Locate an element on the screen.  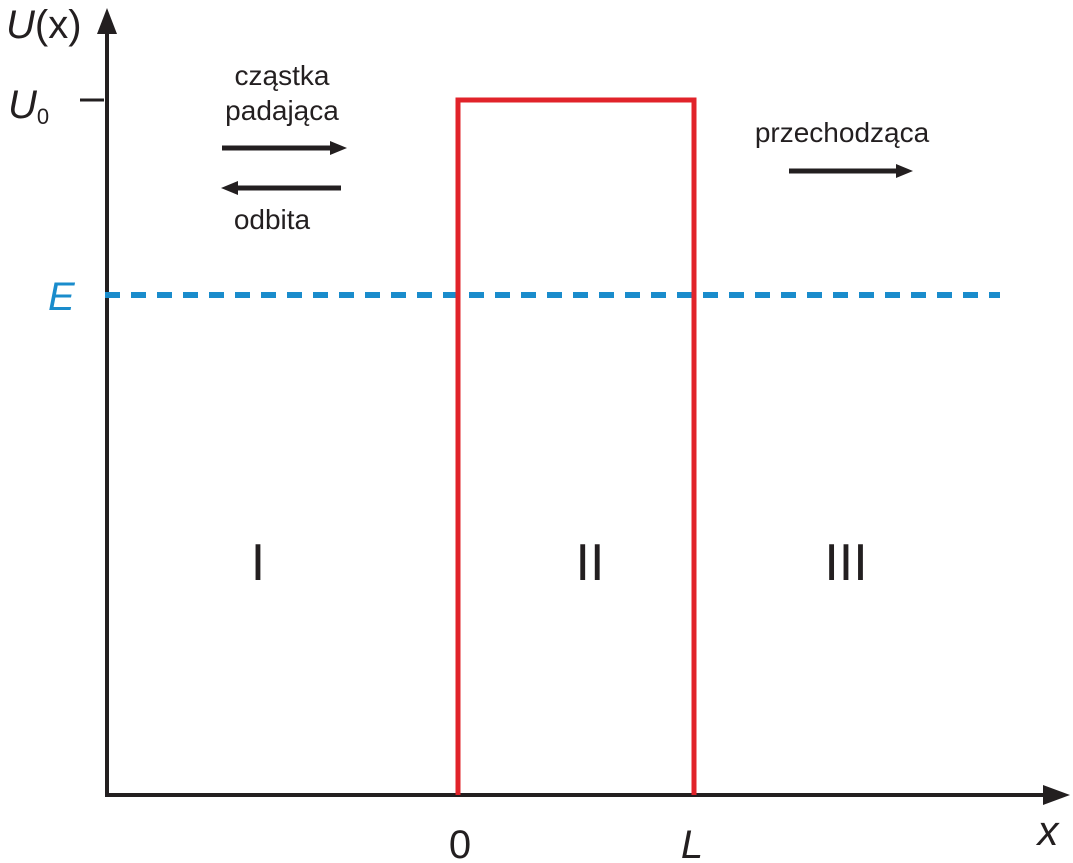
region-label: III is located at coordinates (845, 563).